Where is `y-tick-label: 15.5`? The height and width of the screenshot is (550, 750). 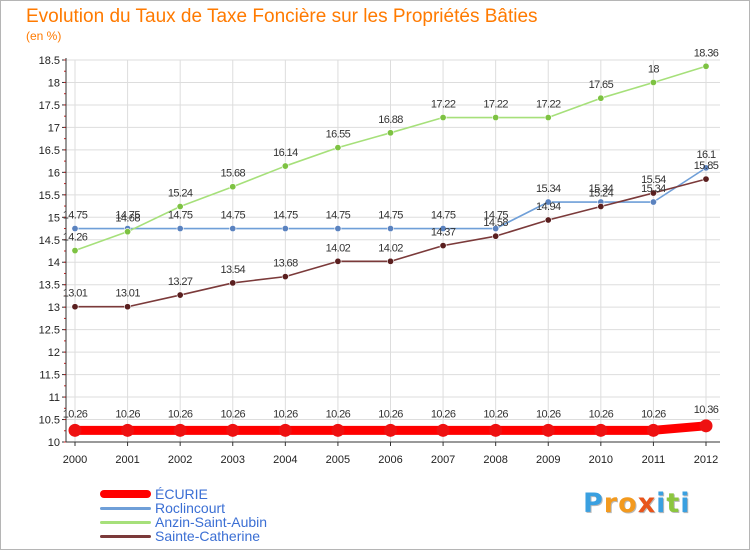 y-tick-label: 15.5 is located at coordinates (49, 196).